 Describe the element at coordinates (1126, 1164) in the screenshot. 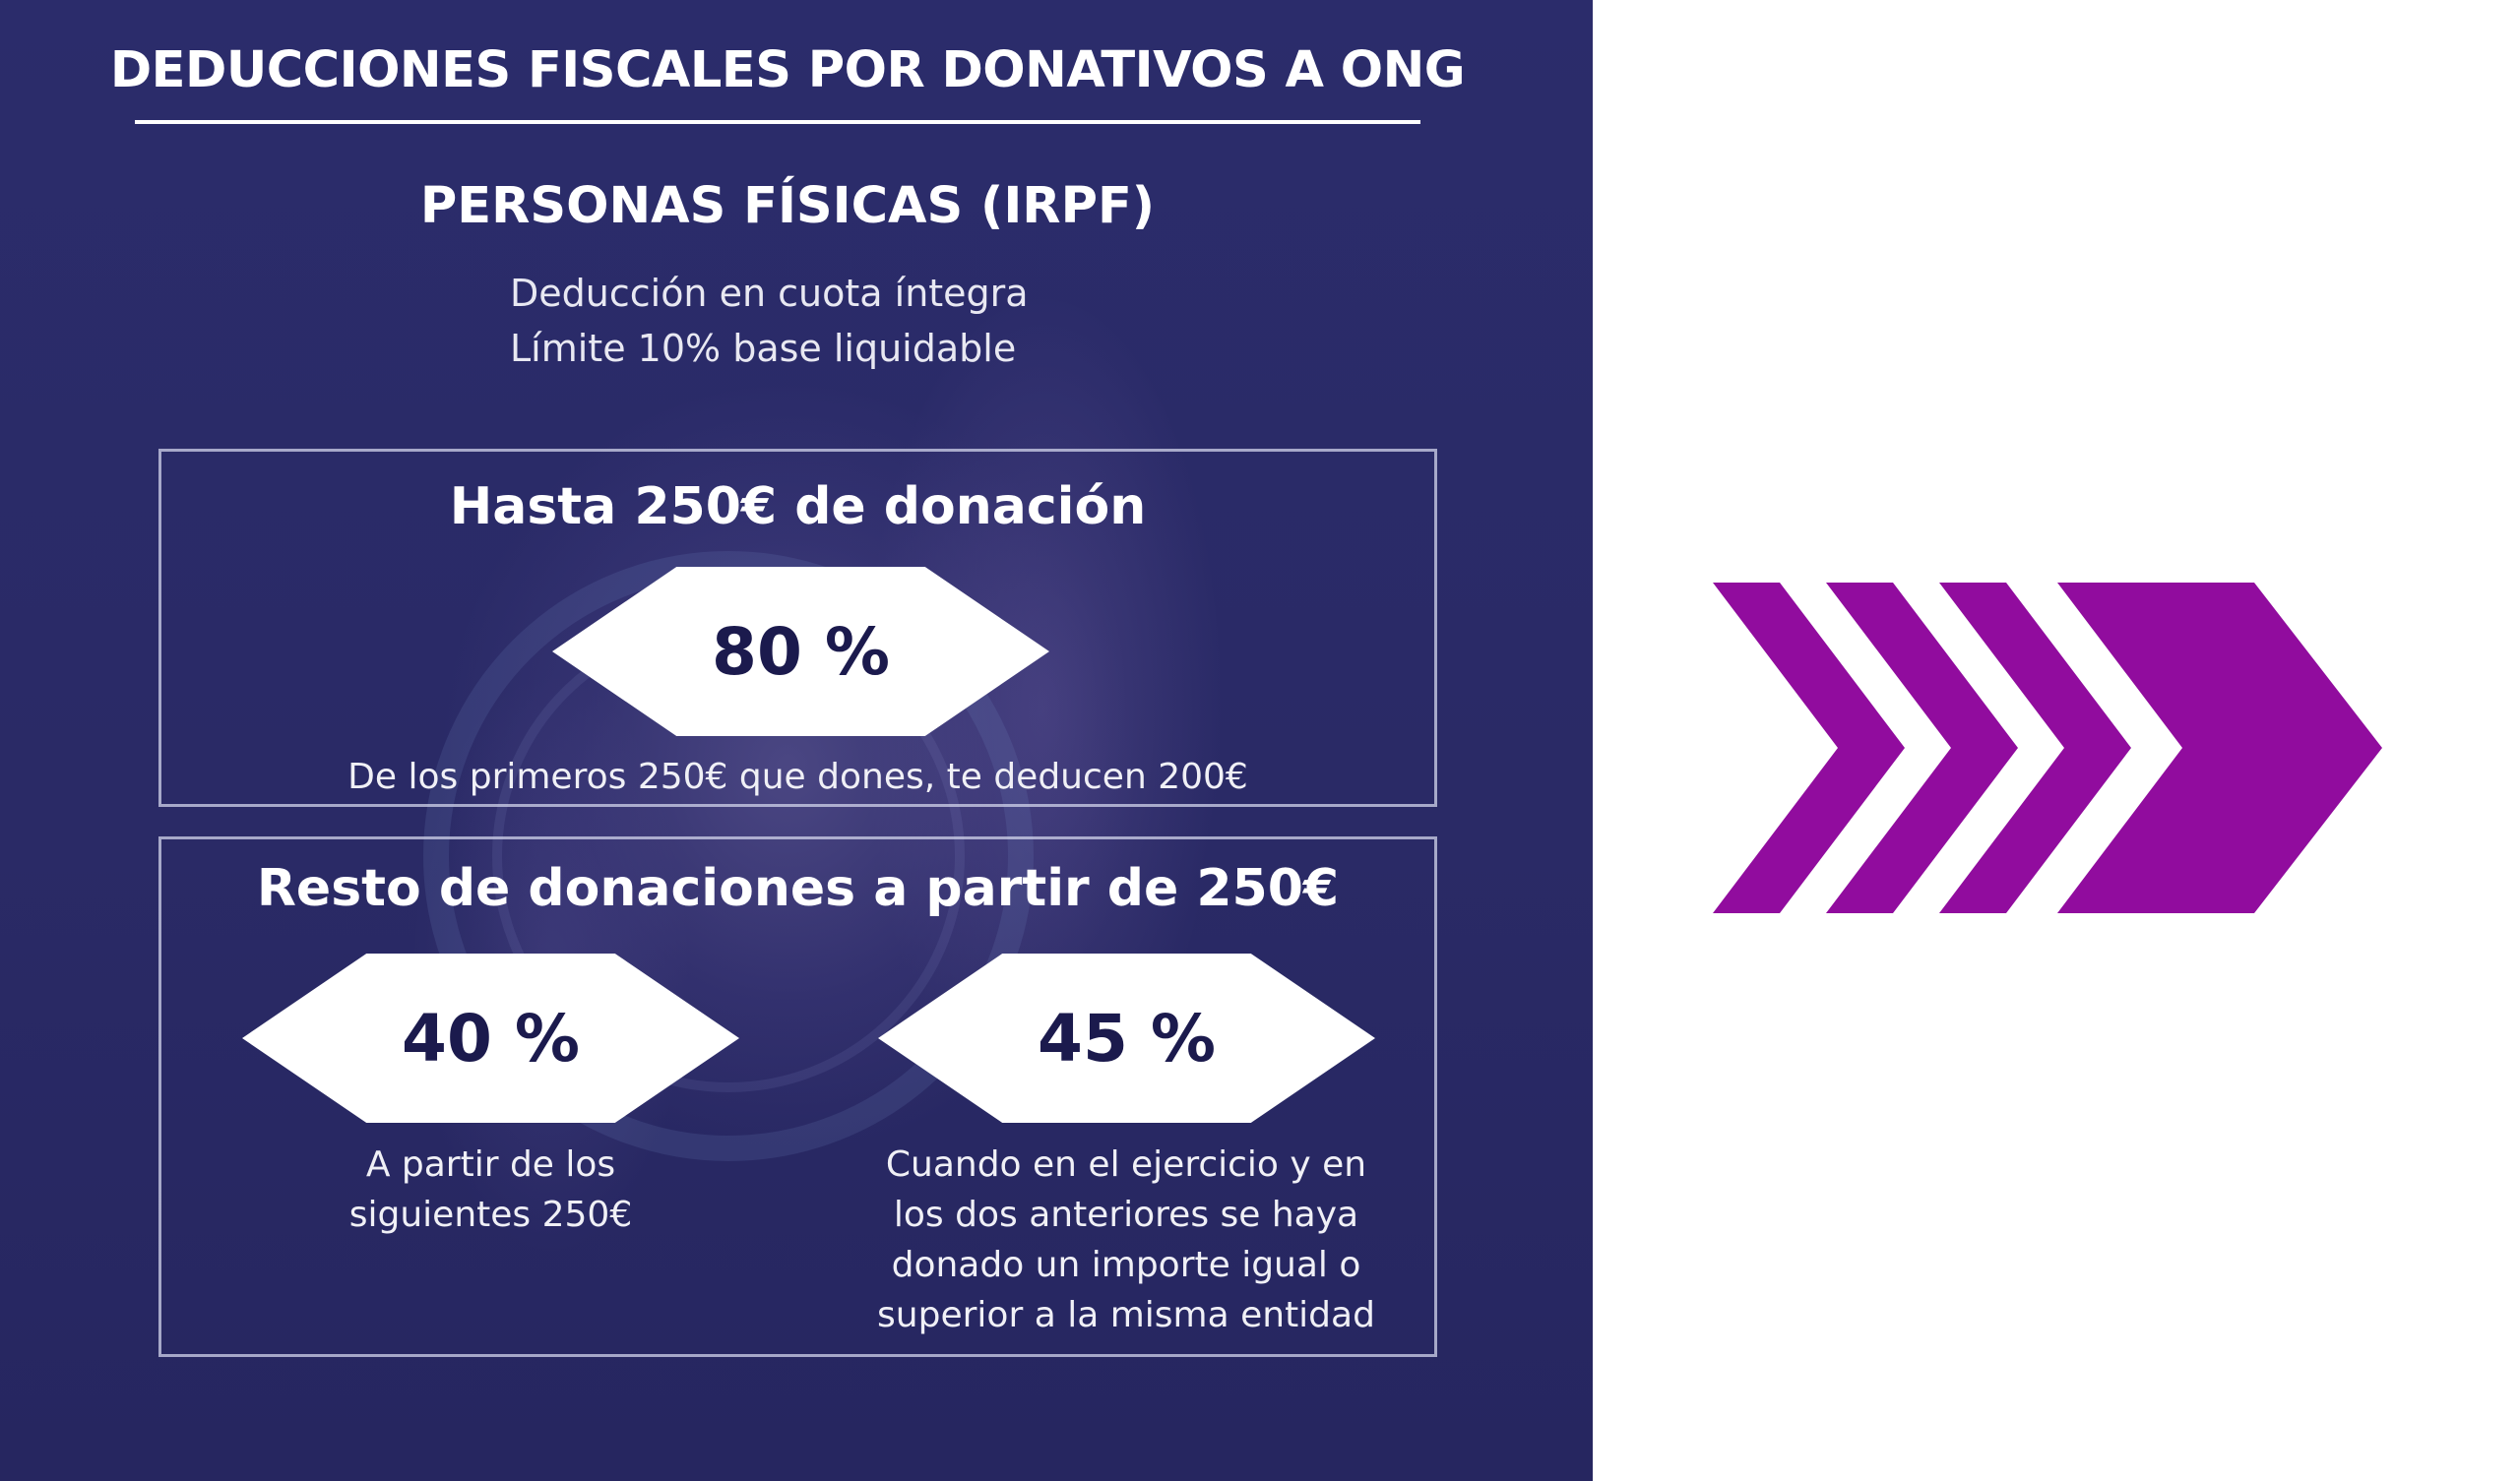

I see `note-45-line-1: Cuando en el ejercicio y en` at that location.